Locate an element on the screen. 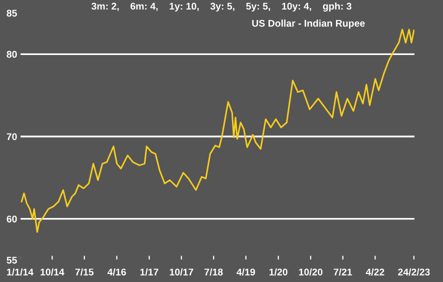  x-tick-label: 1/1/14 is located at coordinates (20, 272).